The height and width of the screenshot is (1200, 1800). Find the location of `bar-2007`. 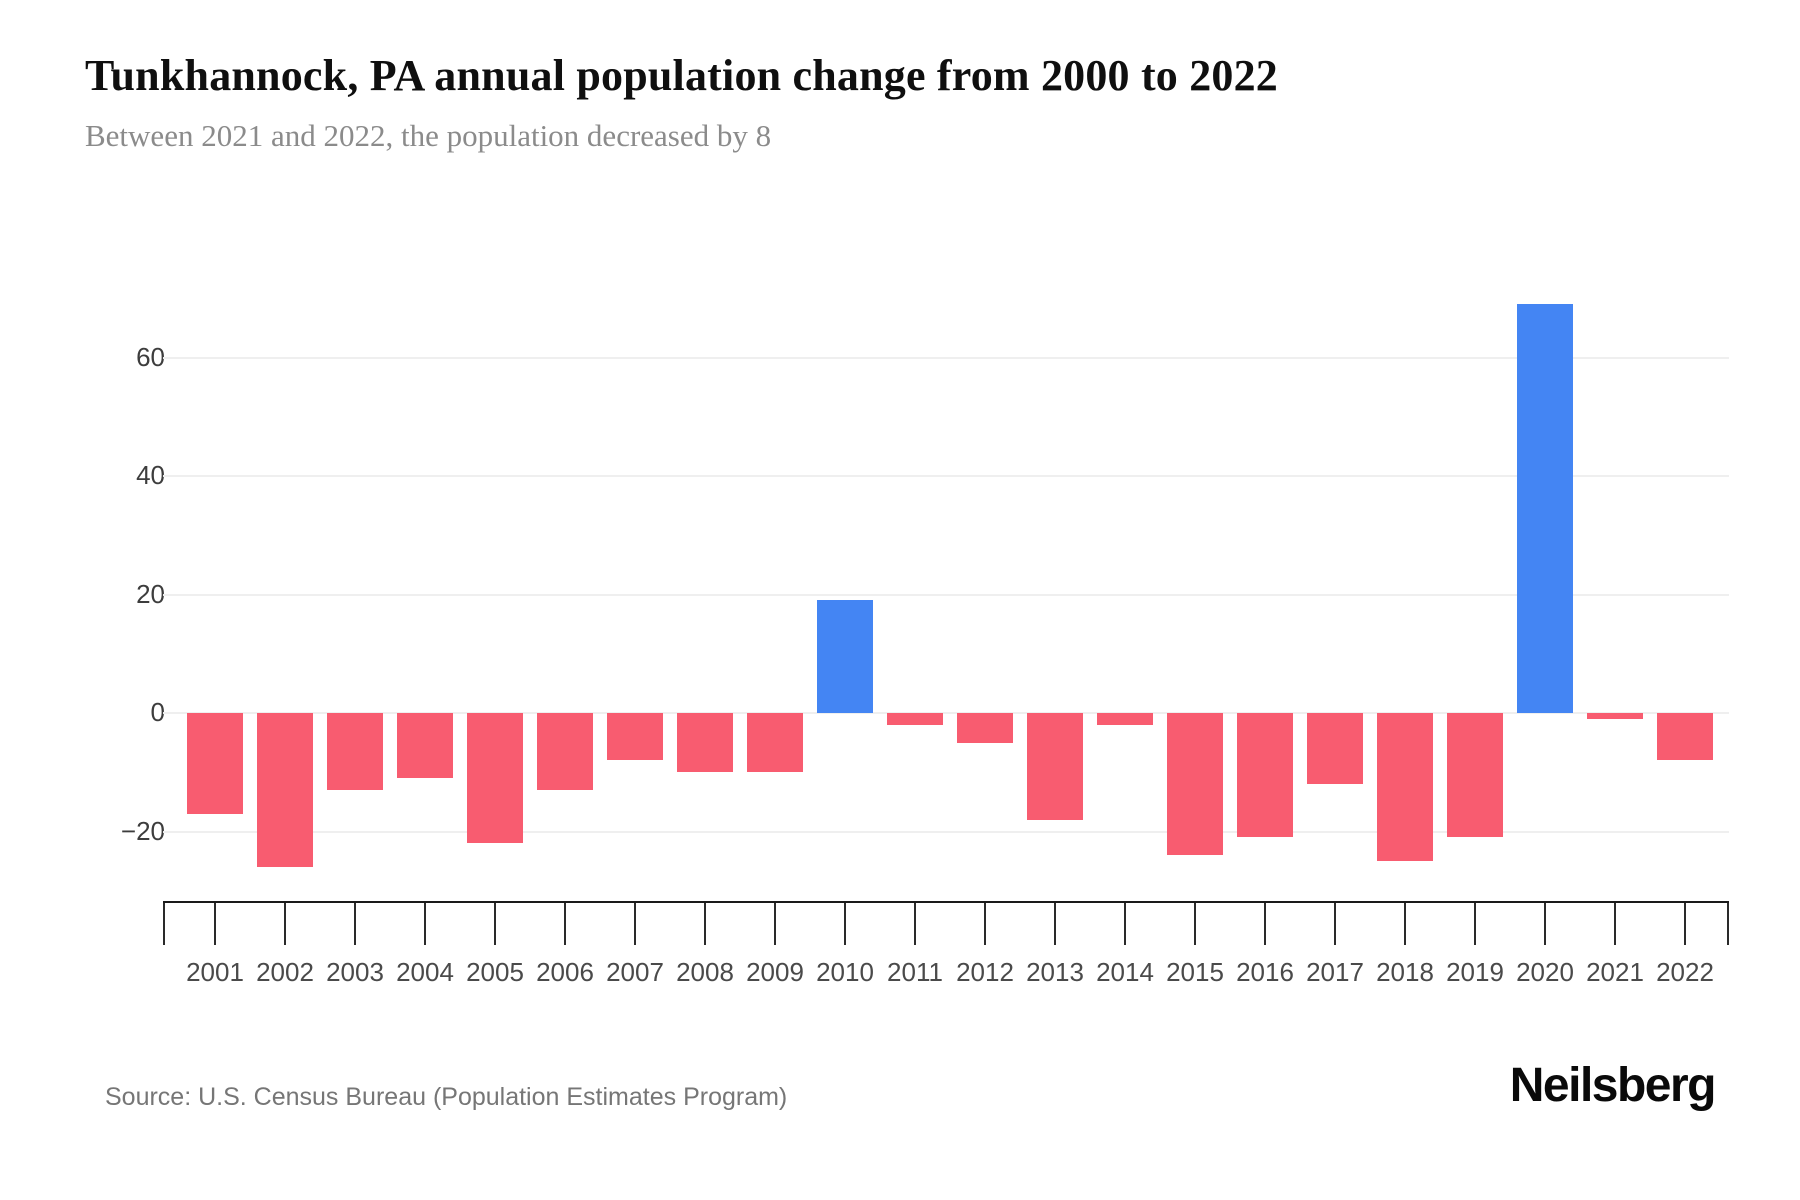

bar-2007 is located at coordinates (635, 737).